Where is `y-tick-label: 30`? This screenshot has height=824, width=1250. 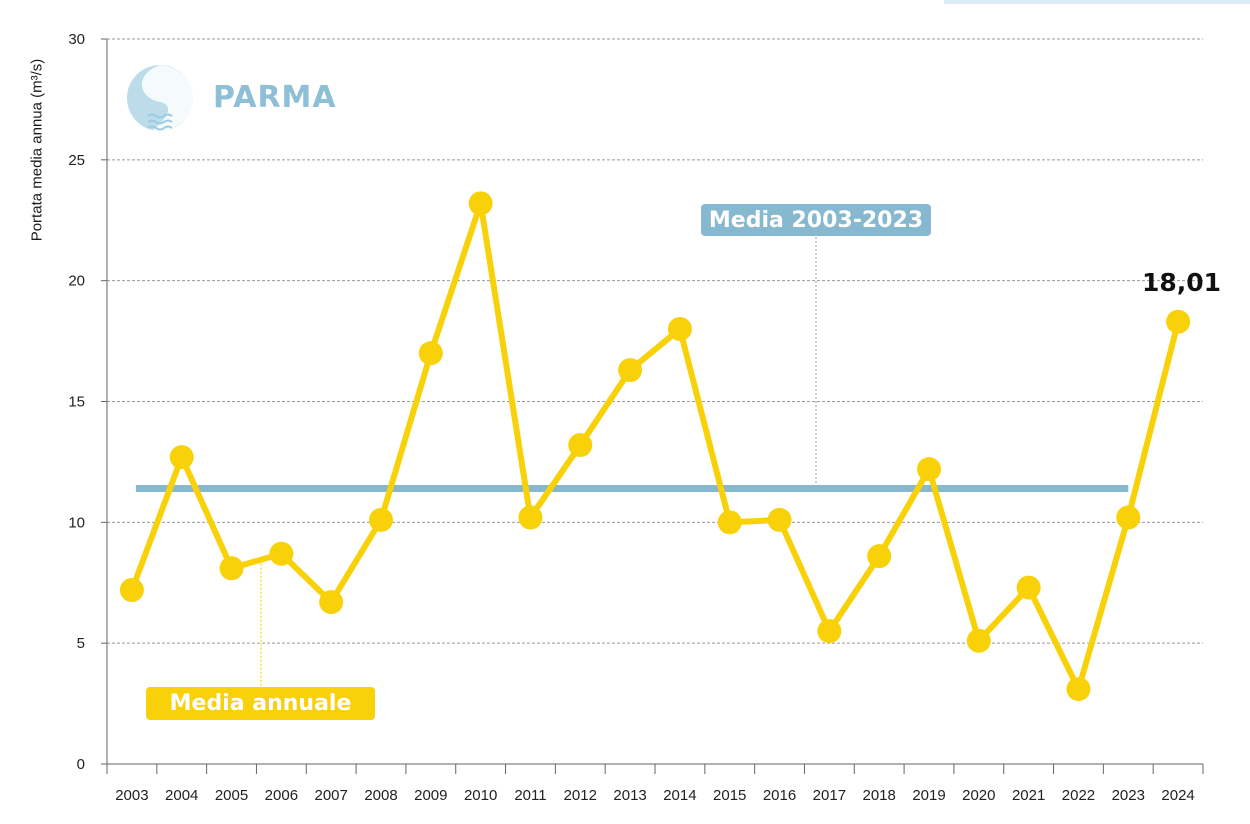 y-tick-label: 30 is located at coordinates (76, 39).